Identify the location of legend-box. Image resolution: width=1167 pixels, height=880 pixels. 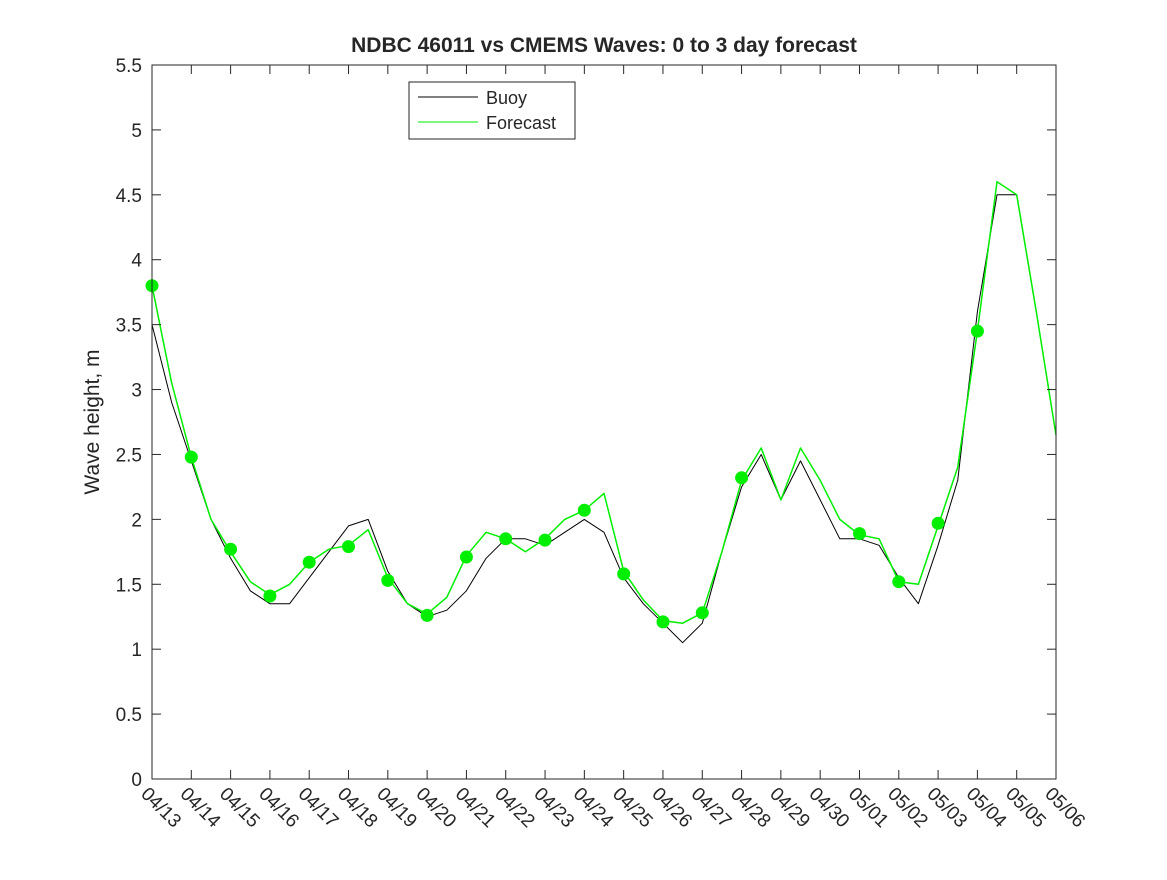
(492, 110).